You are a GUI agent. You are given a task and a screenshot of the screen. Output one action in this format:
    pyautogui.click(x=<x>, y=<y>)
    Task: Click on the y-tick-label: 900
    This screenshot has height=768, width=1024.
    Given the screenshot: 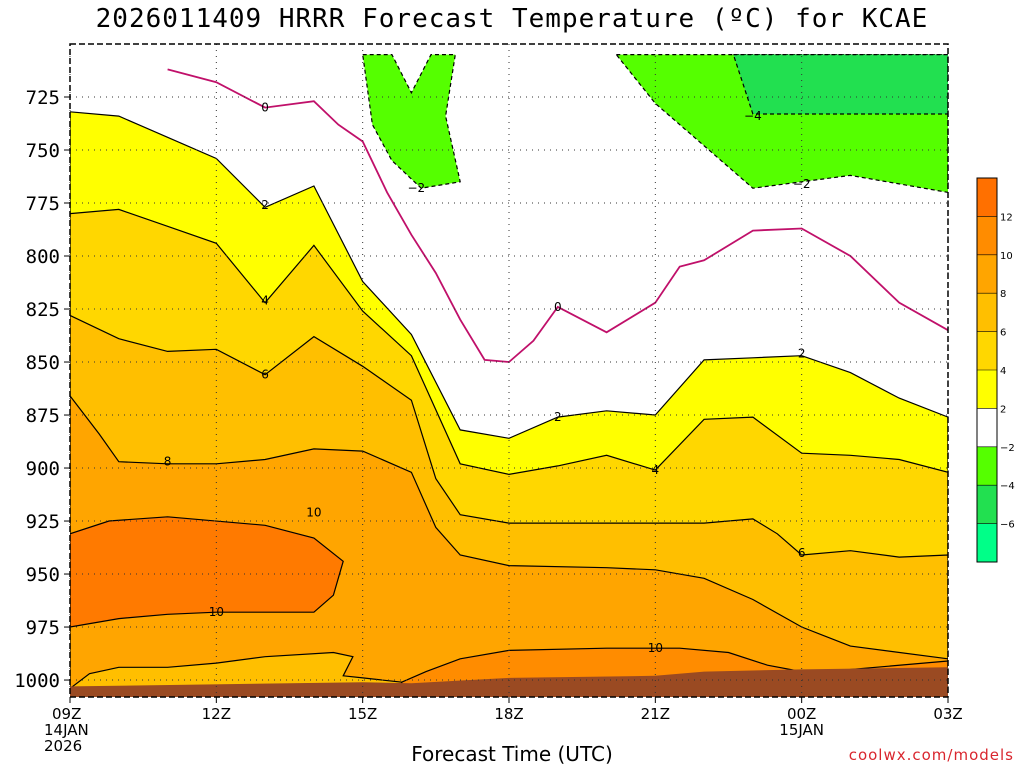 What is the action you would take?
    pyautogui.click(x=43, y=469)
    